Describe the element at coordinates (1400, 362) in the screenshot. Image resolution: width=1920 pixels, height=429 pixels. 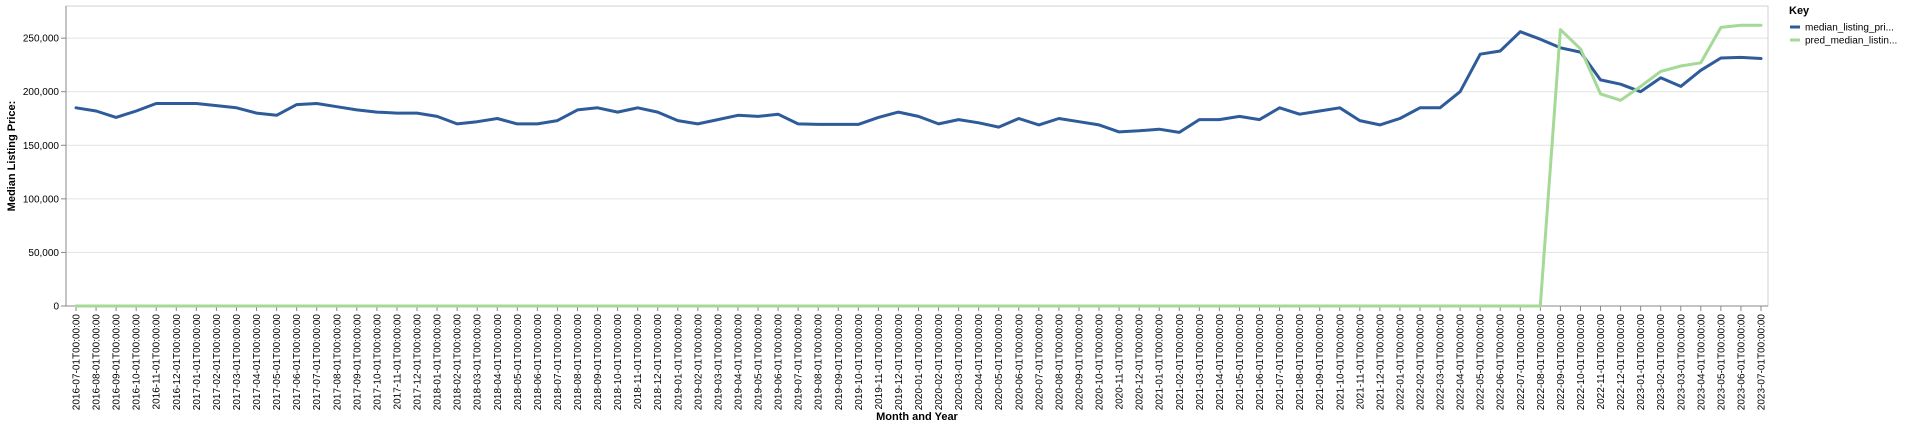
I see `x-tick-label: 2022-01-01T00:00:00` at that location.